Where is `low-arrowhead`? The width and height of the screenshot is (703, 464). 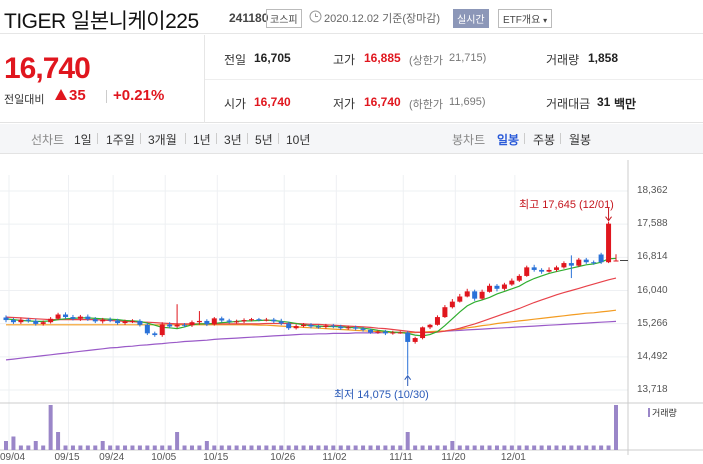
low-arrowhead is located at coordinates (408, 377).